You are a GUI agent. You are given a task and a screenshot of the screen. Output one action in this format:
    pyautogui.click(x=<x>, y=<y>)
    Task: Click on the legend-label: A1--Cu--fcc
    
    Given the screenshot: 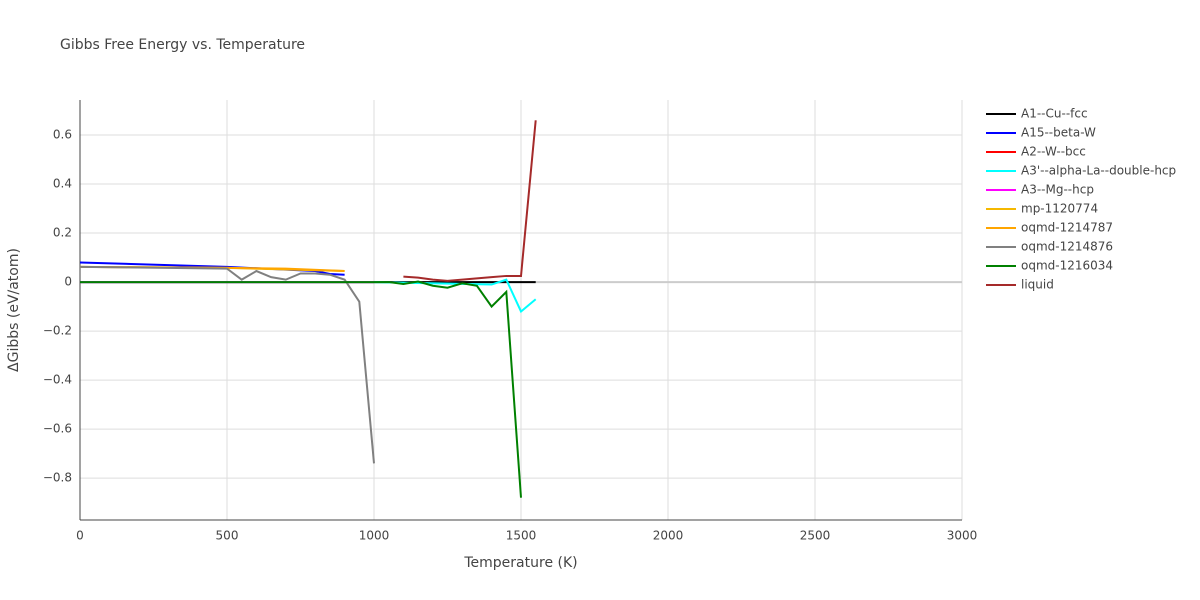 What is the action you would take?
    pyautogui.click(x=1054, y=114)
    